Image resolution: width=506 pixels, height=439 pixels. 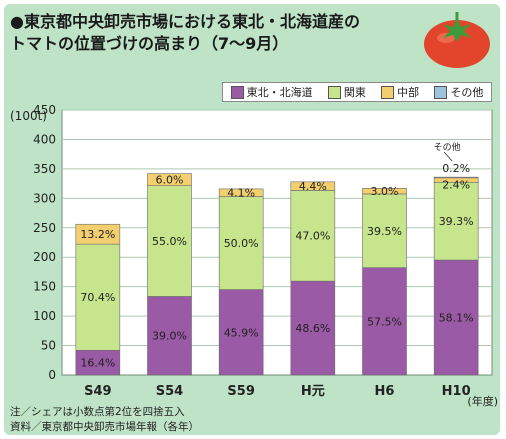 What do you see at coordinates (44, 110) in the screenshot?
I see `y-tick-label: 450` at bounding box center [44, 110].